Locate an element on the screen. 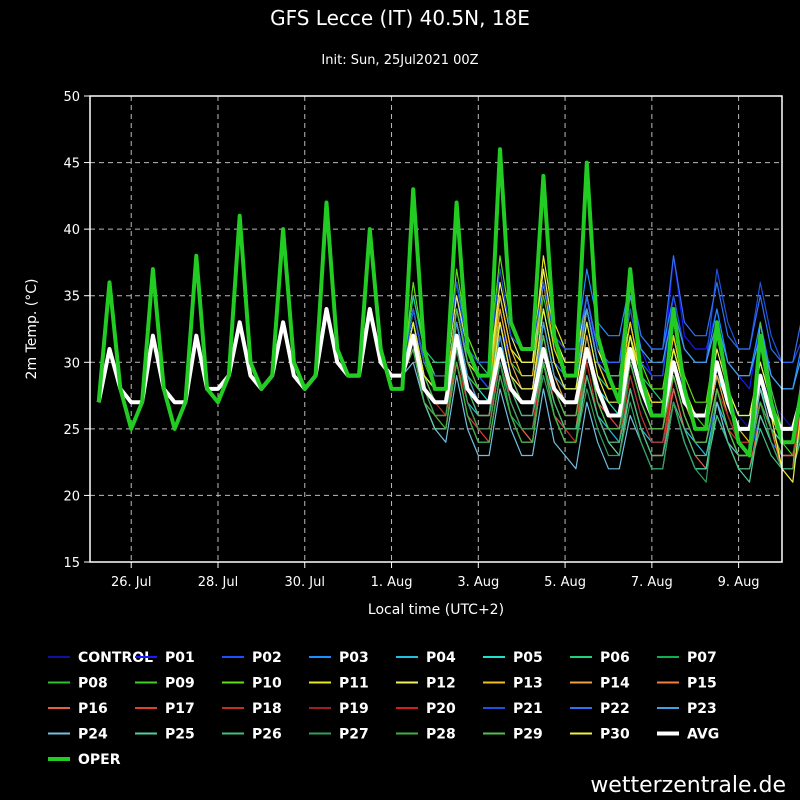  legend-label: P28 is located at coordinates (441, 735).